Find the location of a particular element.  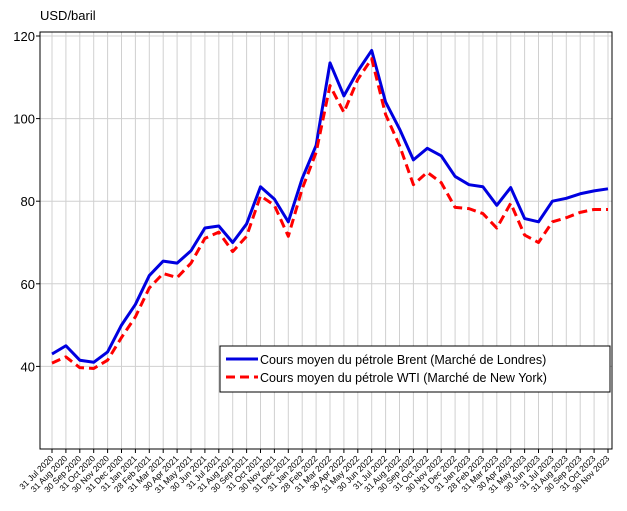

y-tick-label: 100 is located at coordinates (24, 119).